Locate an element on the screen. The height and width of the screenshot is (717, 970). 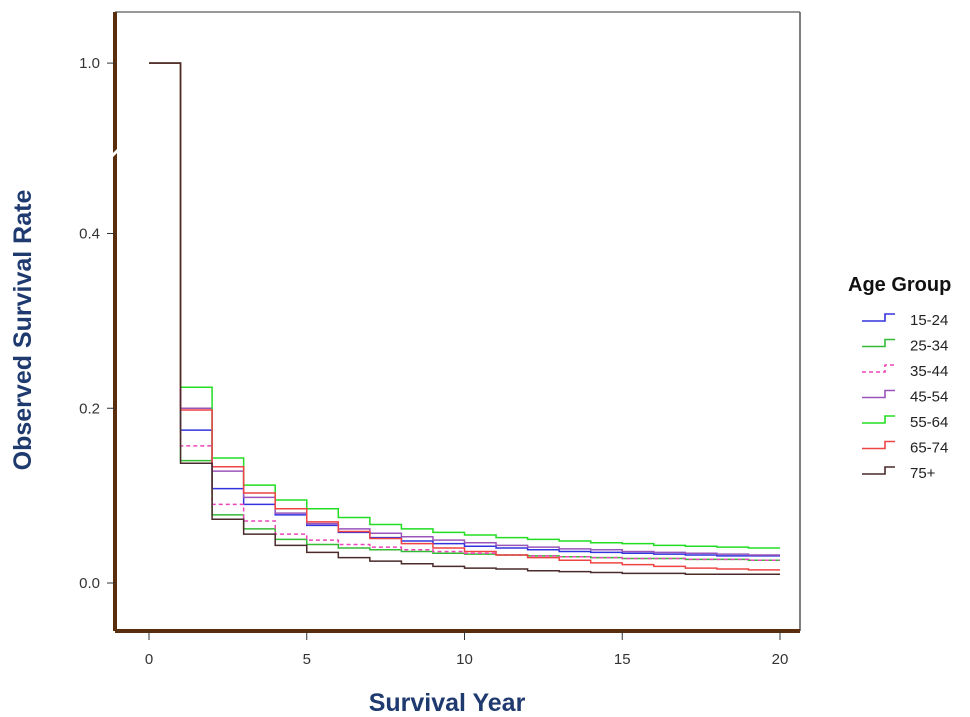
legend-item-label: 45-54 is located at coordinates (929, 397).